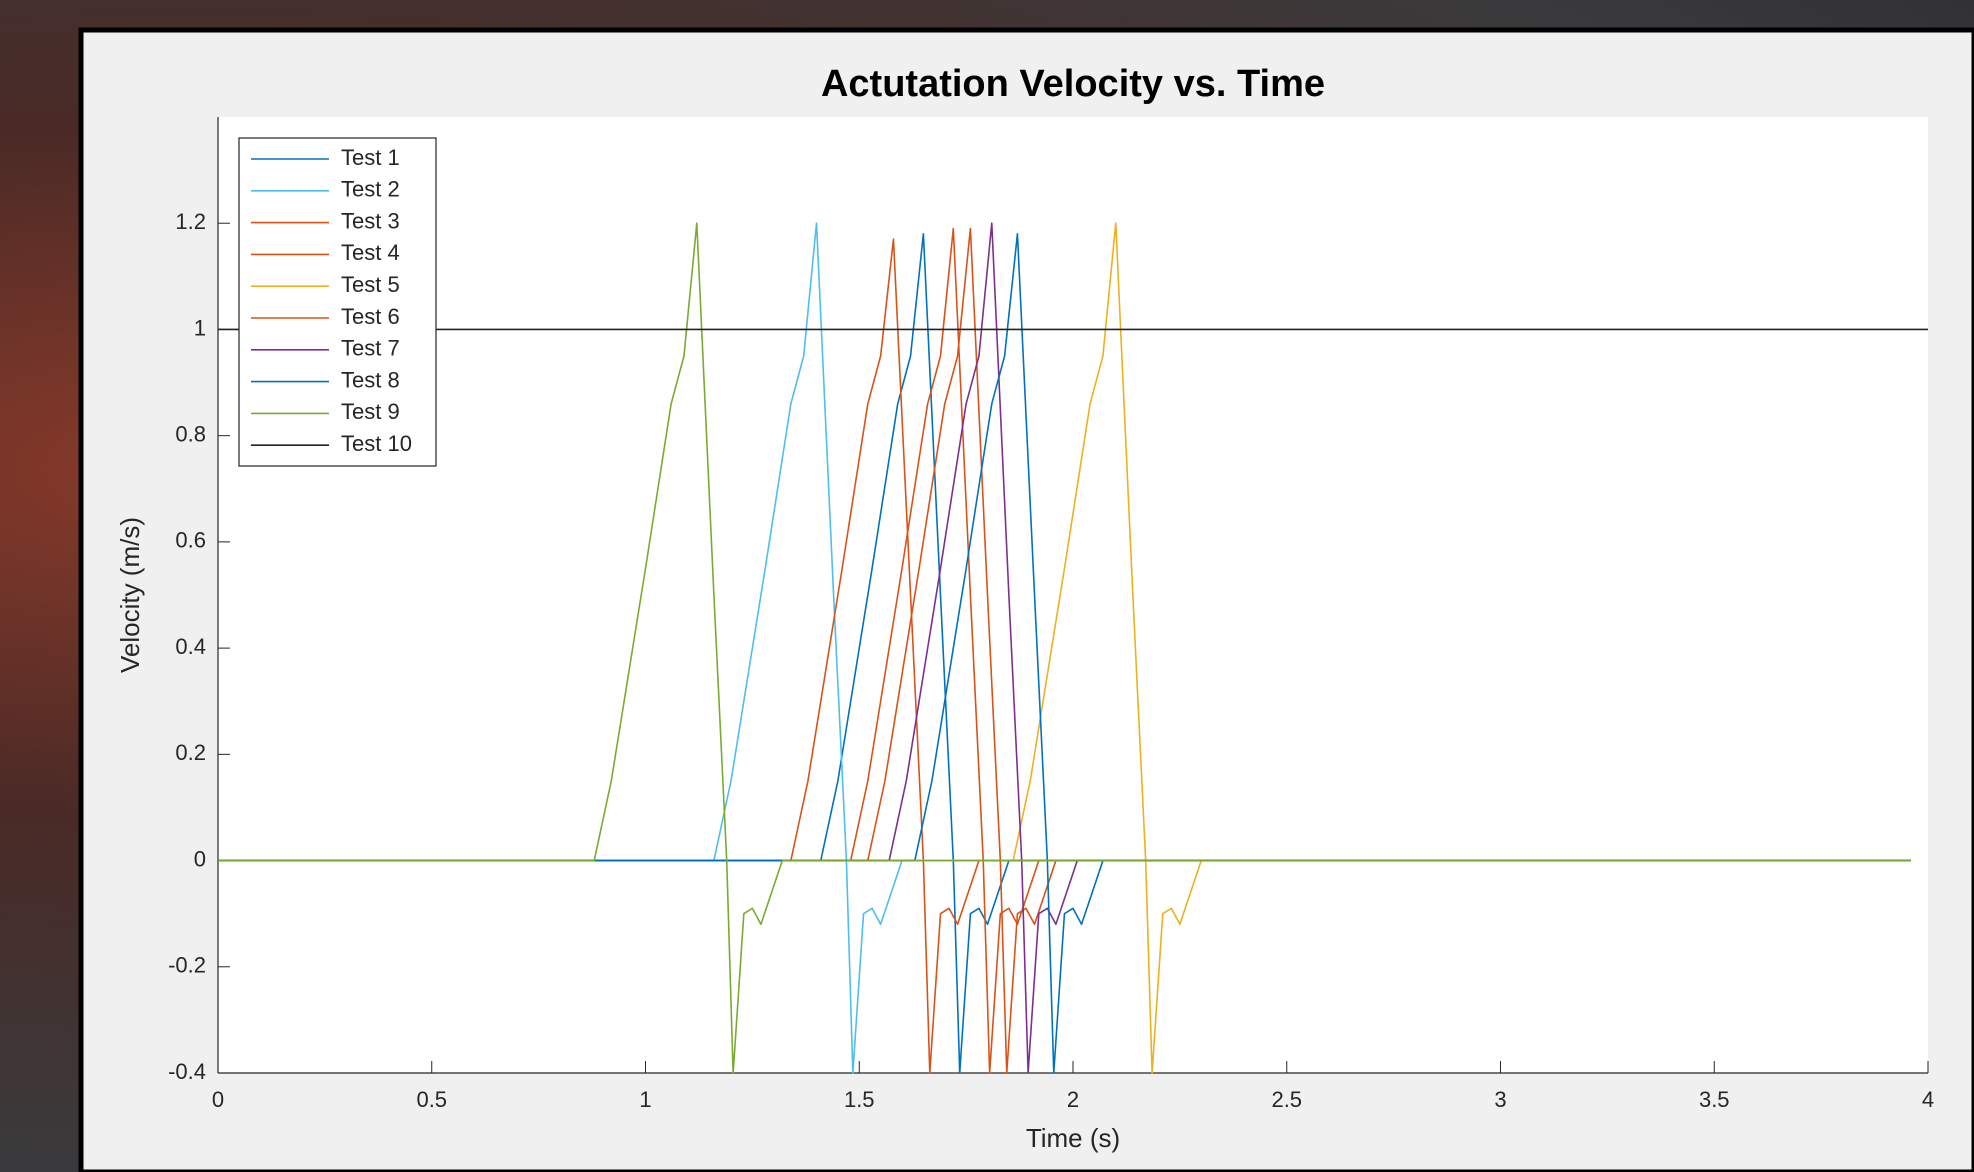 The width and height of the screenshot is (1974, 1172). I want to click on legend-label: Test 4, so click(370, 252).